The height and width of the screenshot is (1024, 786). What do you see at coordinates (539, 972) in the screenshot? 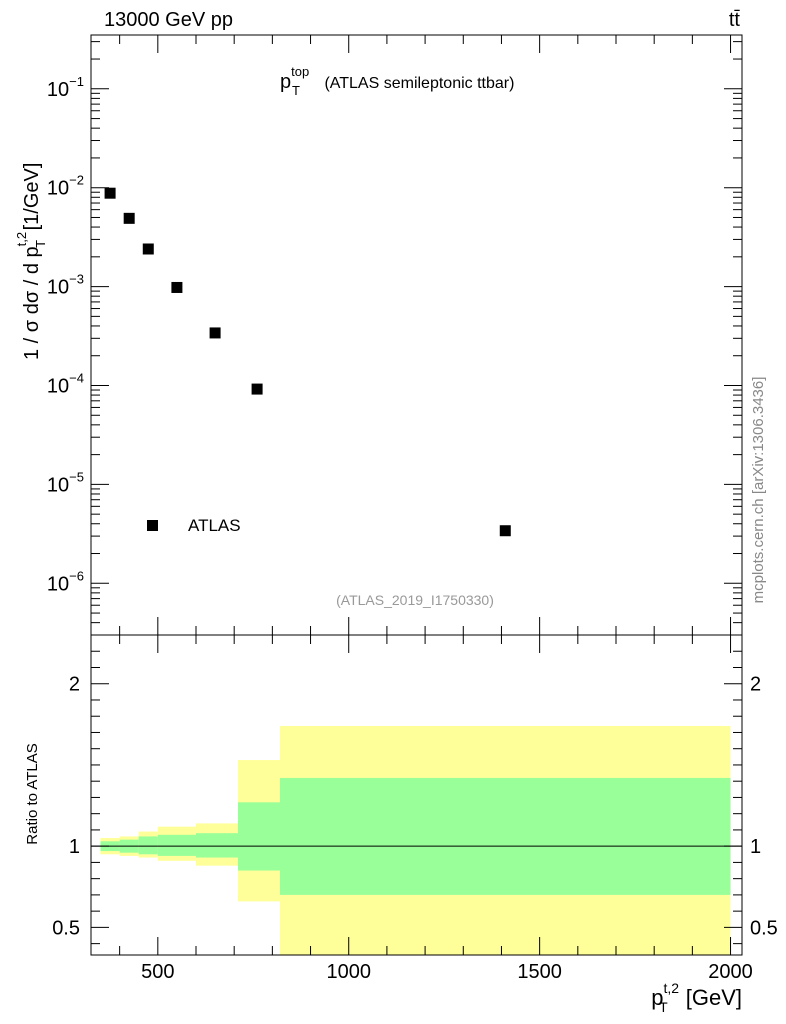
I see `xtick-label-2: 1500` at bounding box center [539, 972].